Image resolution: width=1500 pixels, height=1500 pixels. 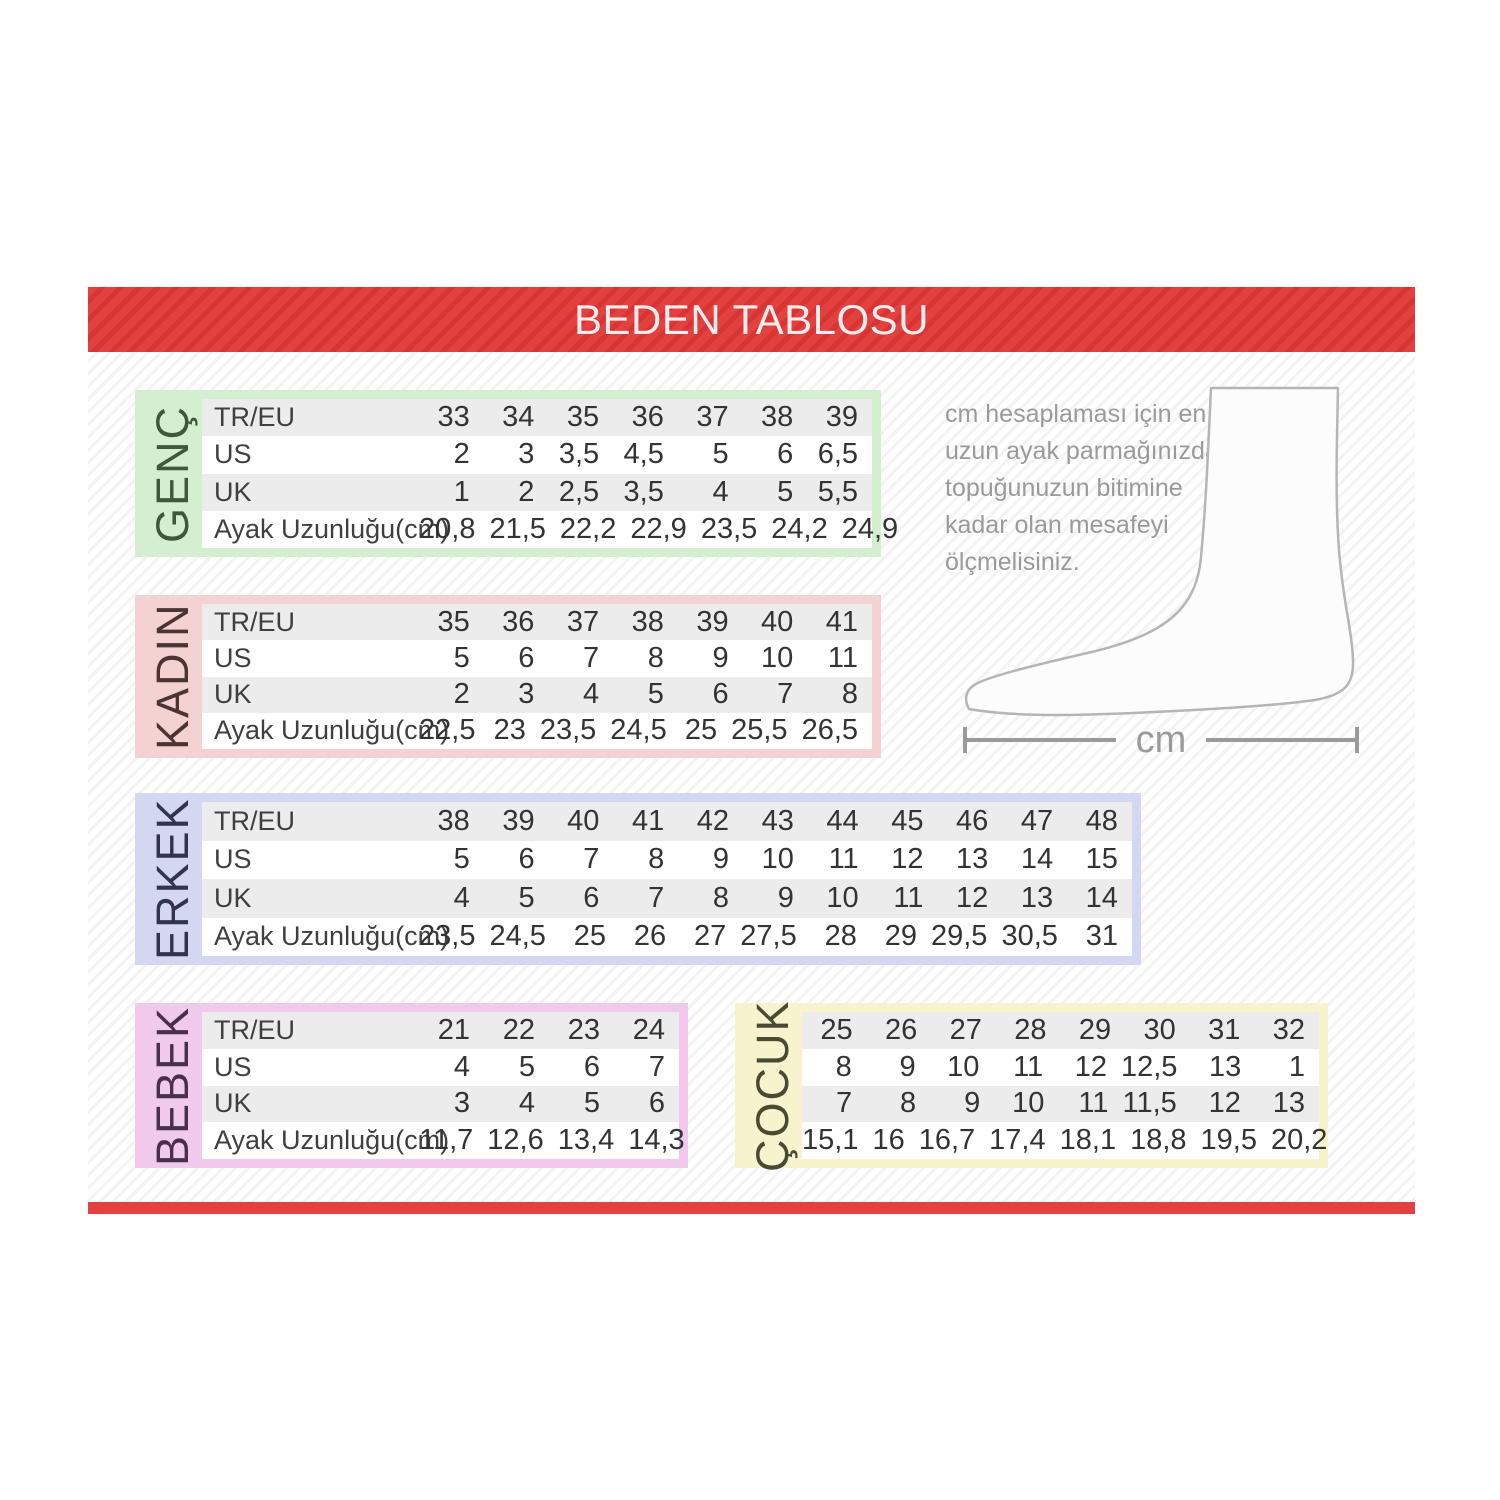 I want to click on table-row: TR/EU 33 34 35 36 37 38 39, so click(x=537, y=418).